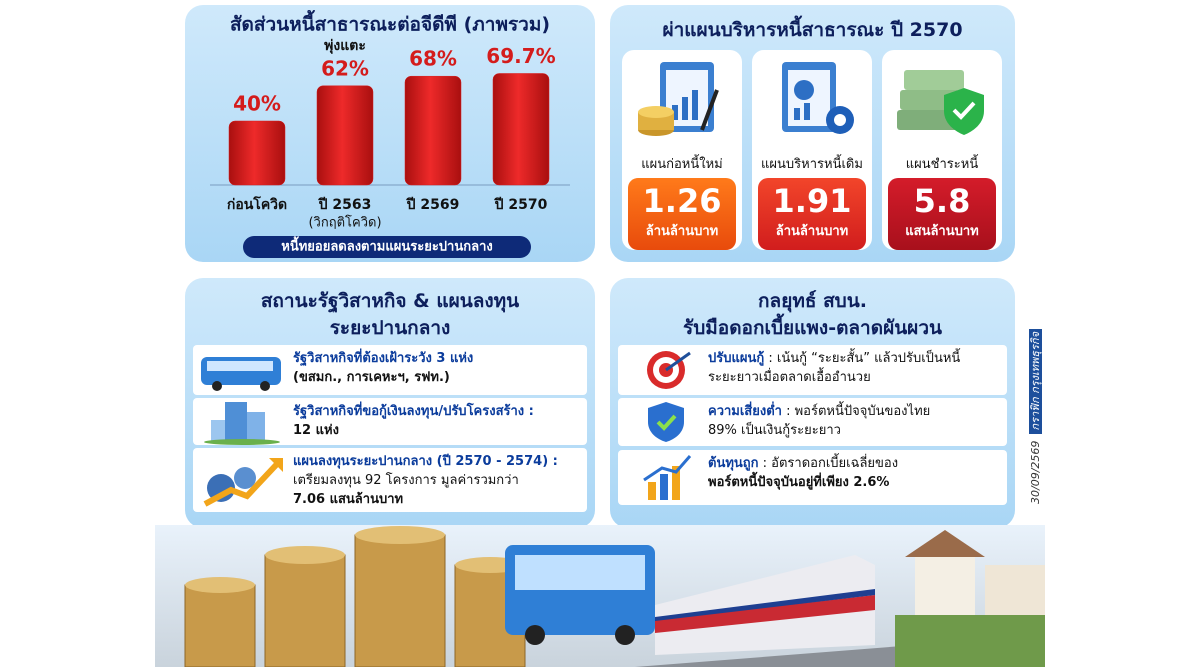 This screenshot has height=667, width=1200. What do you see at coordinates (406, 480) in the screenshot?
I see `item-line: เตรียมลงทุน 92 โครงการ มูลค่ารวมกว่า` at bounding box center [406, 480].